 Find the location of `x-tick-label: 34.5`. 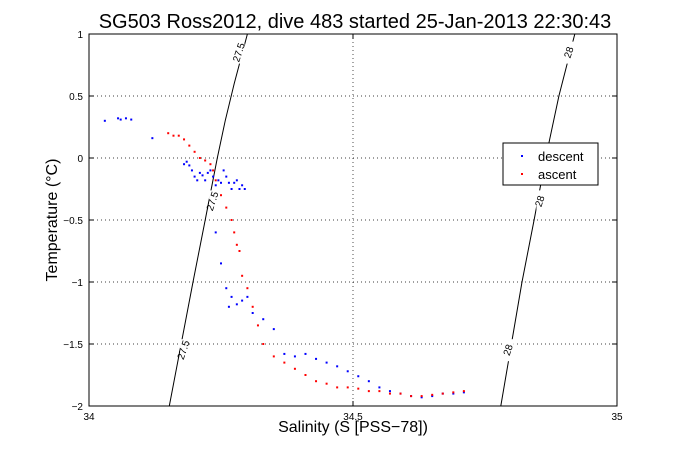

x-tick-label: 34.5 is located at coordinates (353, 417).